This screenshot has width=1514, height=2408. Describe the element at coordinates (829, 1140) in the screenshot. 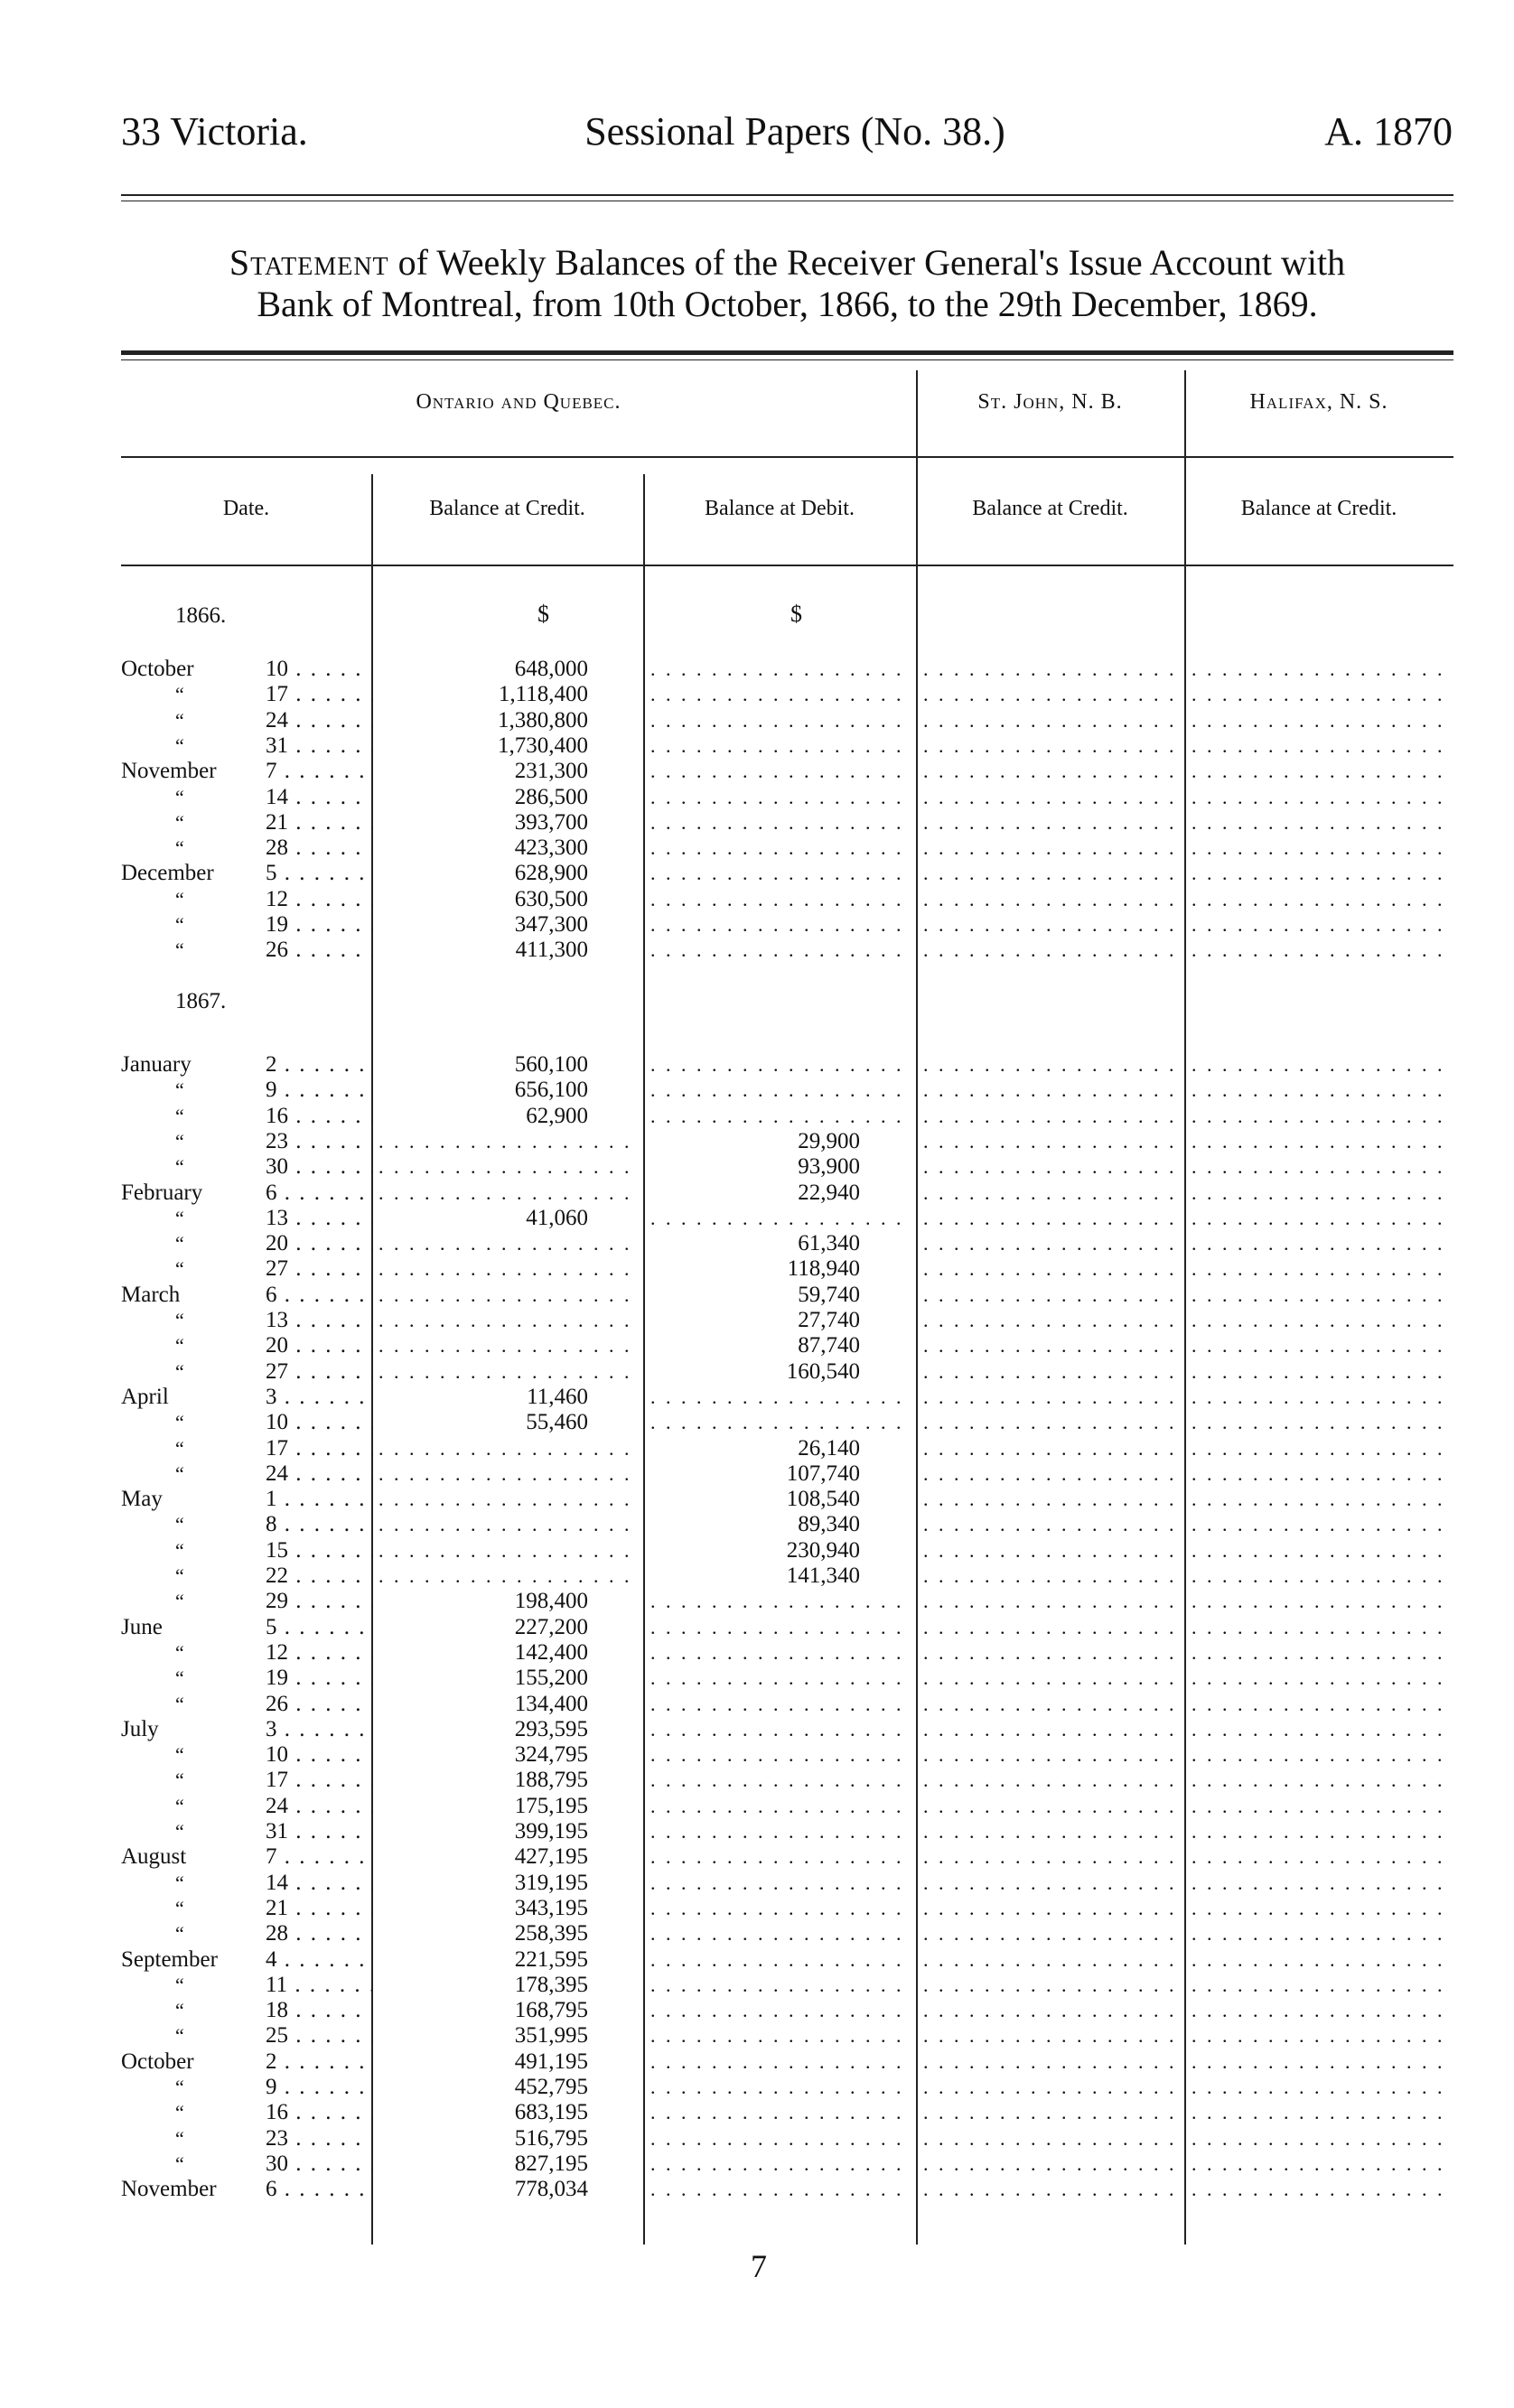

I see `balance-debit: 29,900` at that location.